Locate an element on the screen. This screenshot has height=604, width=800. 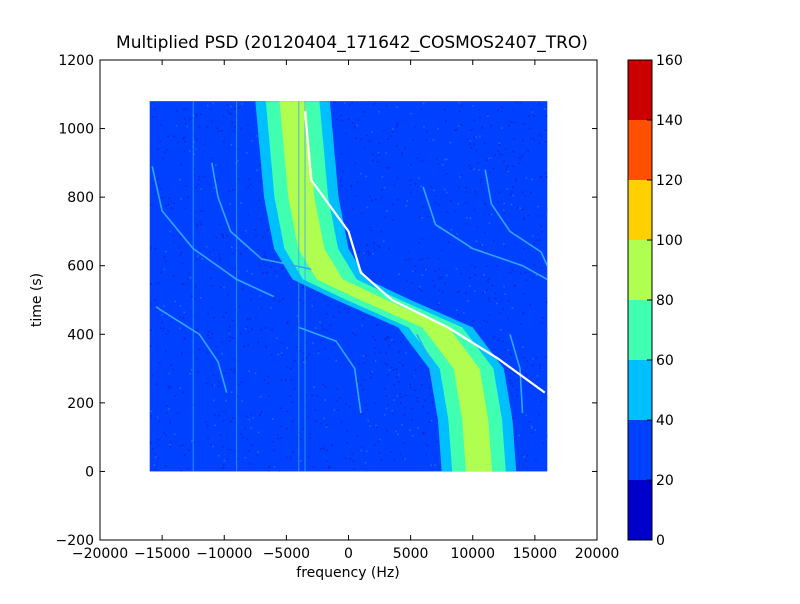
x-tick-label: 10000 is located at coordinates (472, 554).